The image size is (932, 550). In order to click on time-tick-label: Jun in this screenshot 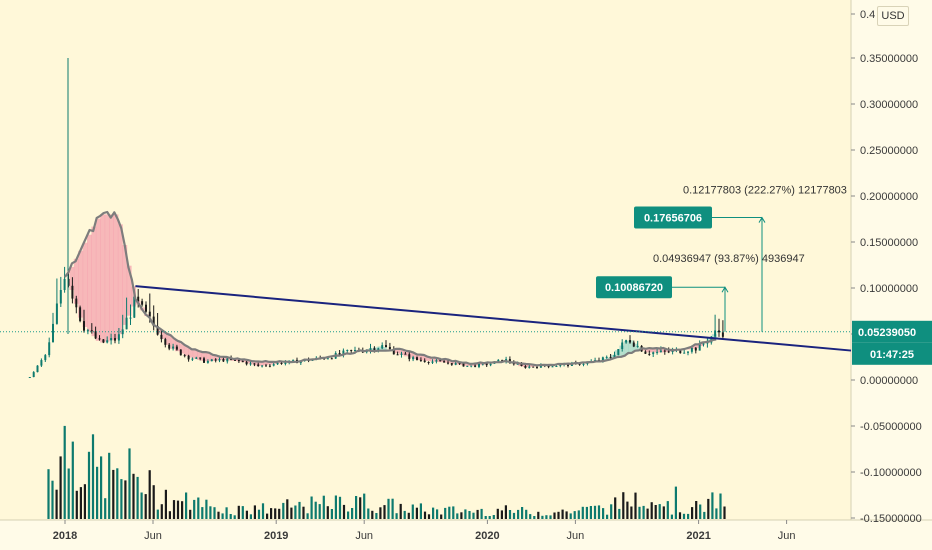, I will do `click(364, 536)`.